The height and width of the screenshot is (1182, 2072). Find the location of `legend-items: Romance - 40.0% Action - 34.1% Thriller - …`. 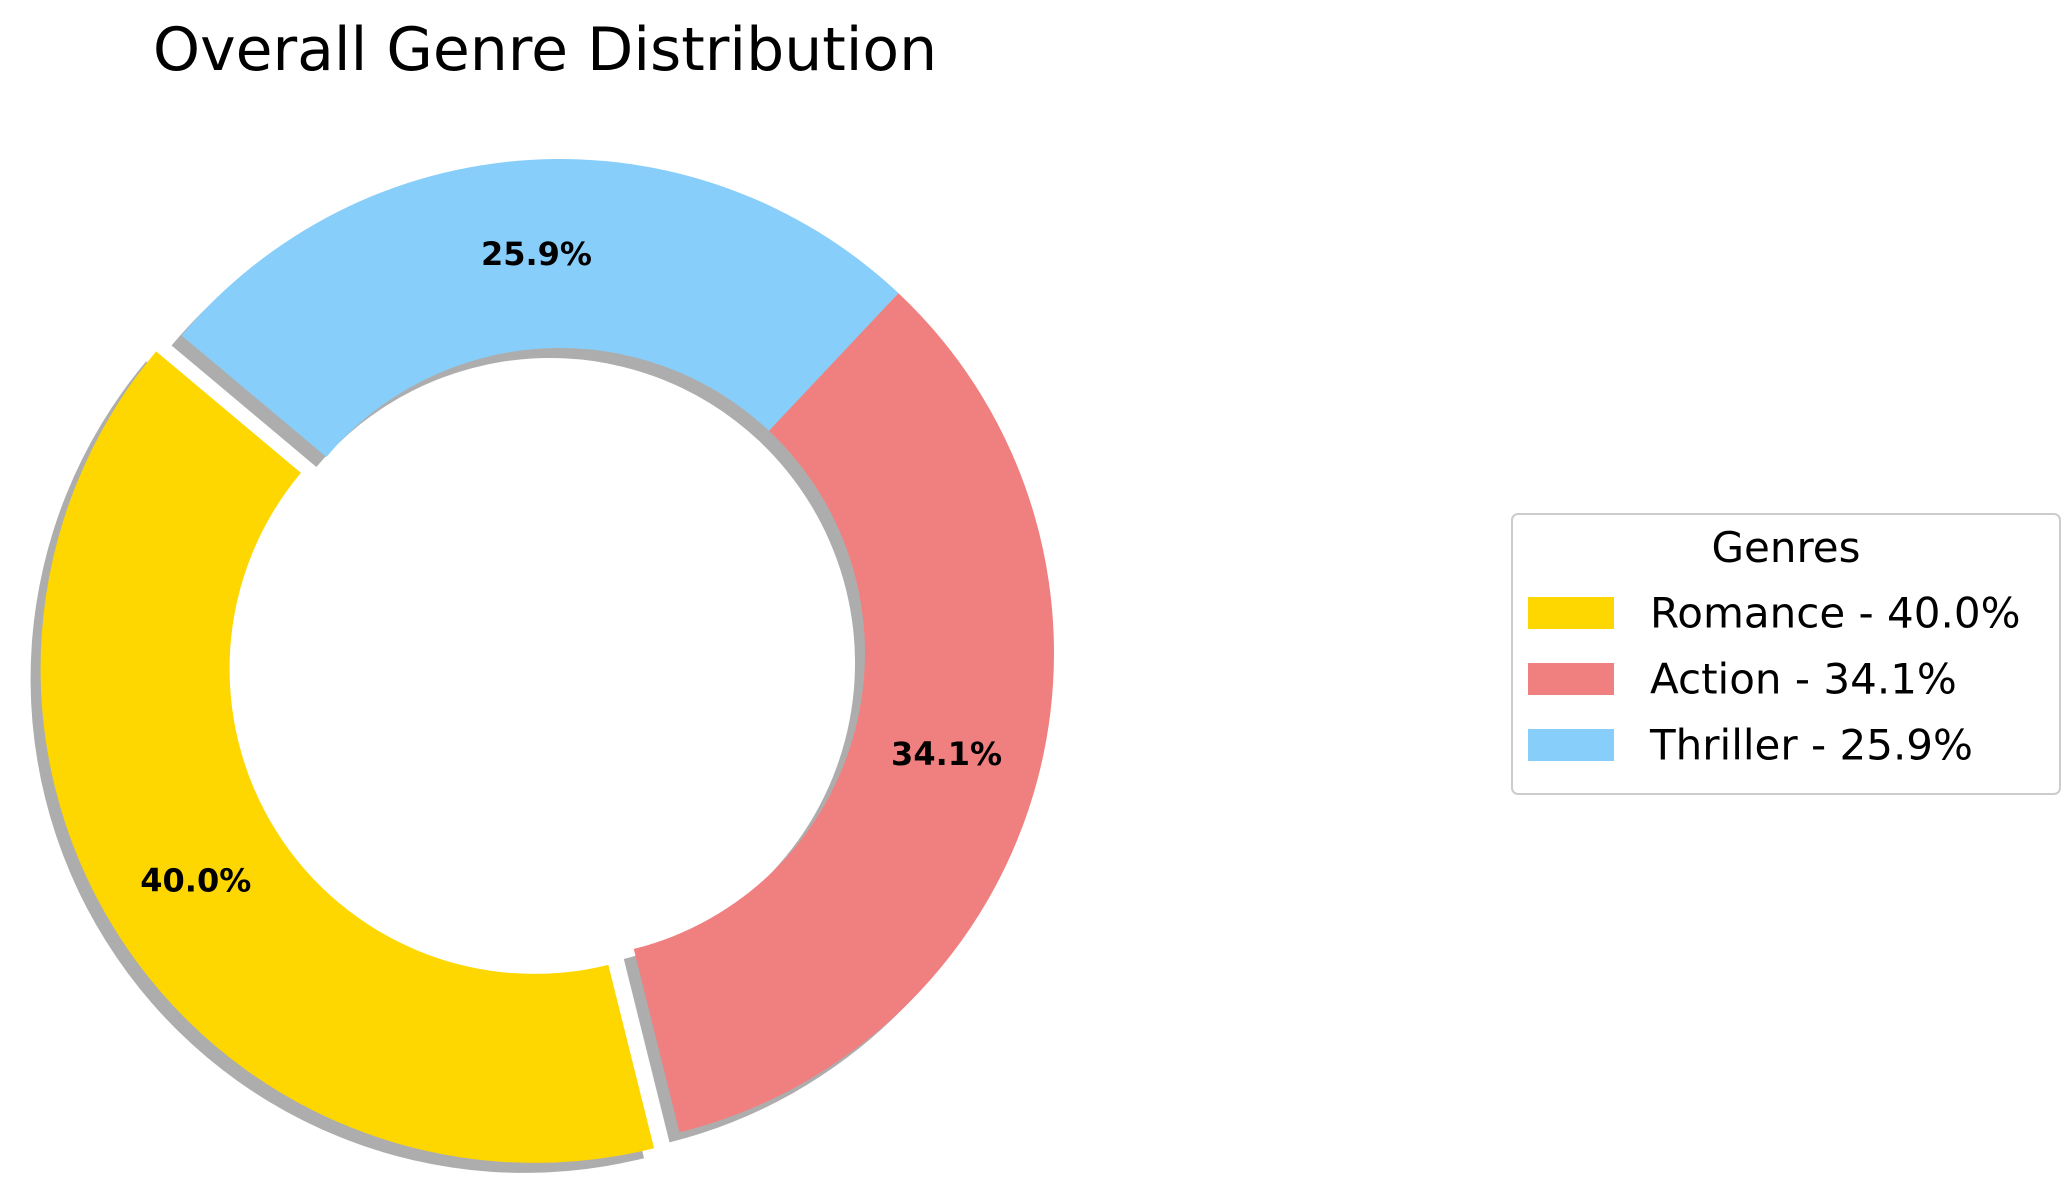

legend-items: Romance - 40.0% Action - 34.1% Thriller - … is located at coordinates (1774, 679).